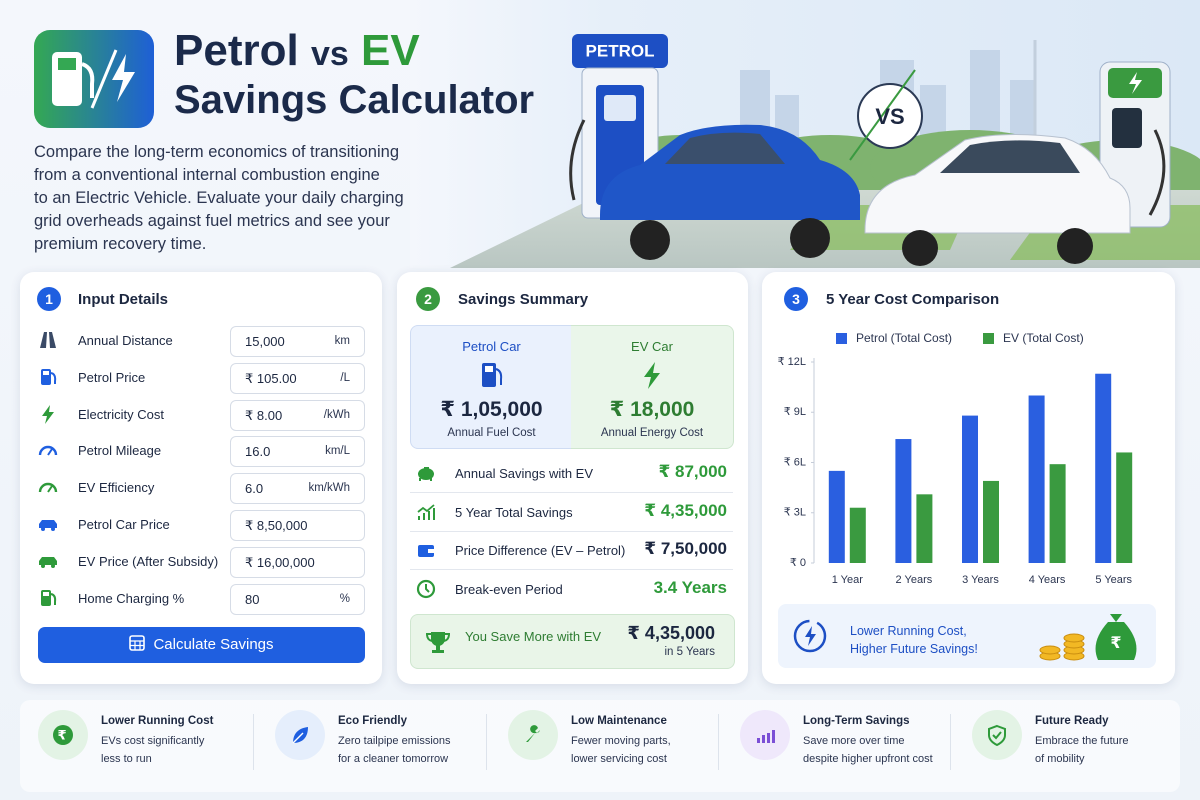  I want to click on input-unit: km/kWh, so click(329, 488).